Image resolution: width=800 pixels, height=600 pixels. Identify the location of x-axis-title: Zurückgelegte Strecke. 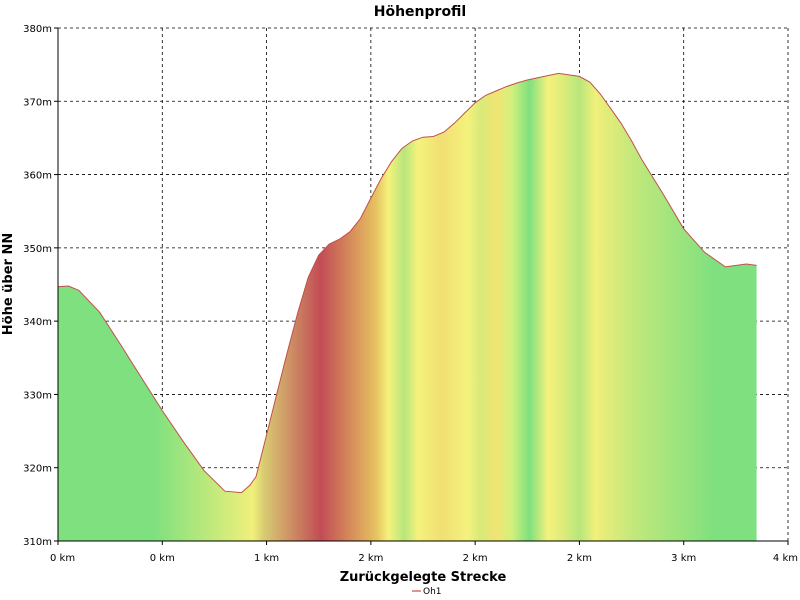
(423, 577).